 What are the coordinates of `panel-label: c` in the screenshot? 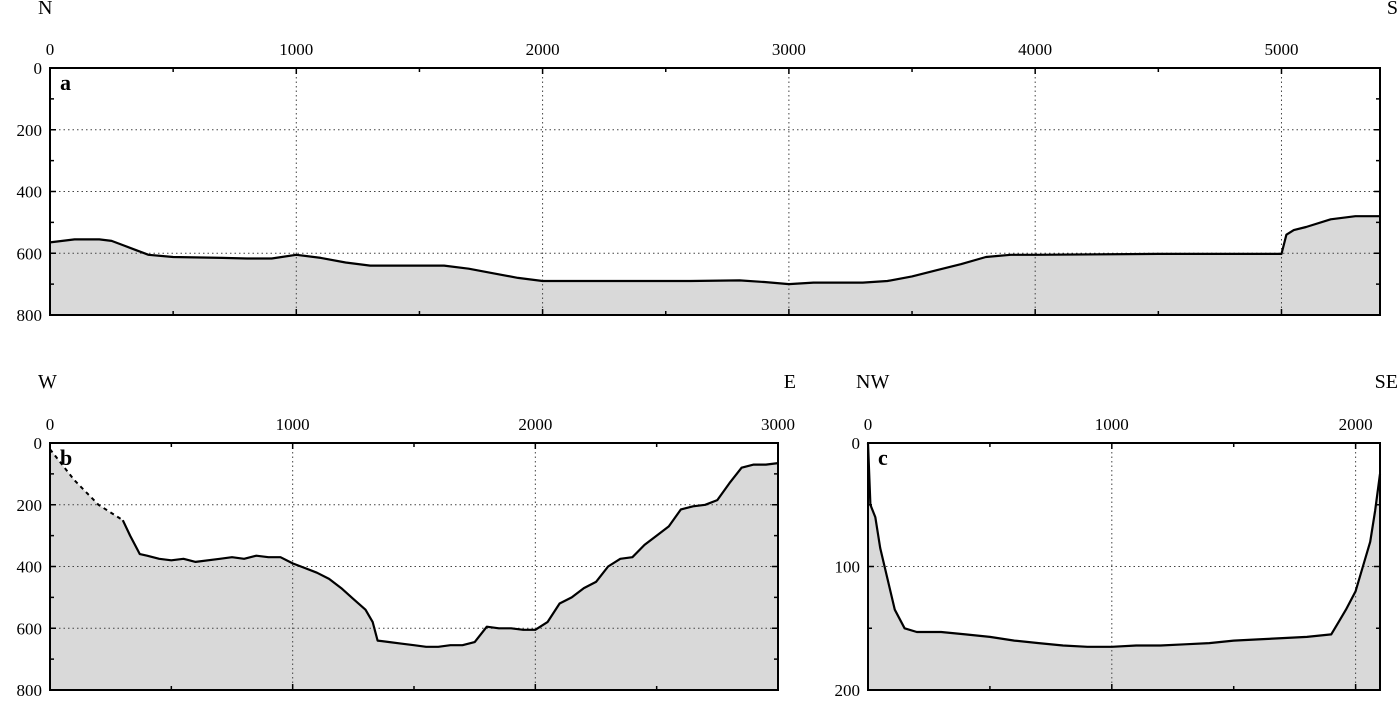 It's located at (883, 457).